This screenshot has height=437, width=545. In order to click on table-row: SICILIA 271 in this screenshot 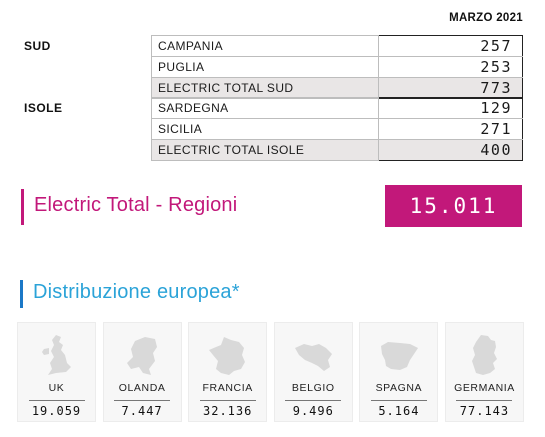, I will do `click(336, 129)`.